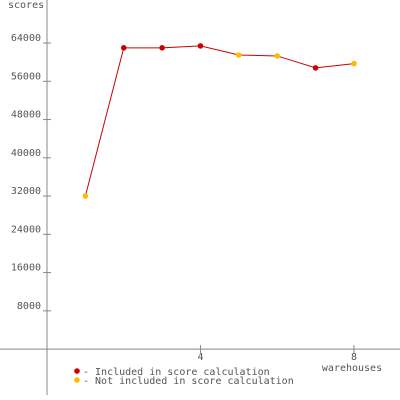  Describe the element at coordinates (26, 5) in the screenshot. I see `y-axis-label: scores` at that location.